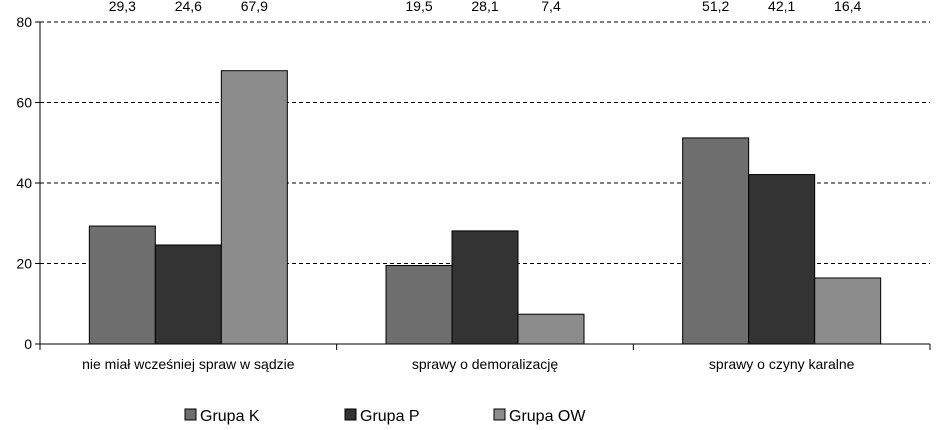 The height and width of the screenshot is (430, 936). I want to click on y-tick-label: 40, so click(24, 183).